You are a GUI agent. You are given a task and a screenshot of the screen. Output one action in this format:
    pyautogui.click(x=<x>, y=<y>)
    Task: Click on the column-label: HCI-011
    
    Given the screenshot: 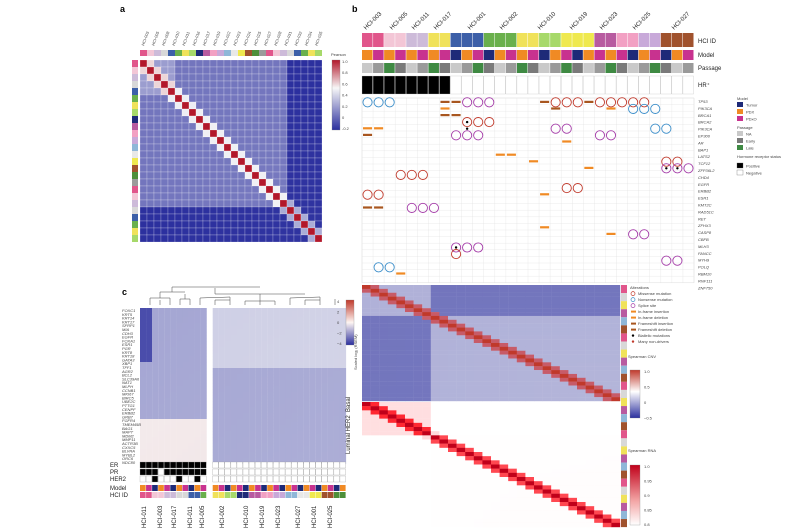 What is the action you would take?
    pyautogui.click(x=186, y=38)
    